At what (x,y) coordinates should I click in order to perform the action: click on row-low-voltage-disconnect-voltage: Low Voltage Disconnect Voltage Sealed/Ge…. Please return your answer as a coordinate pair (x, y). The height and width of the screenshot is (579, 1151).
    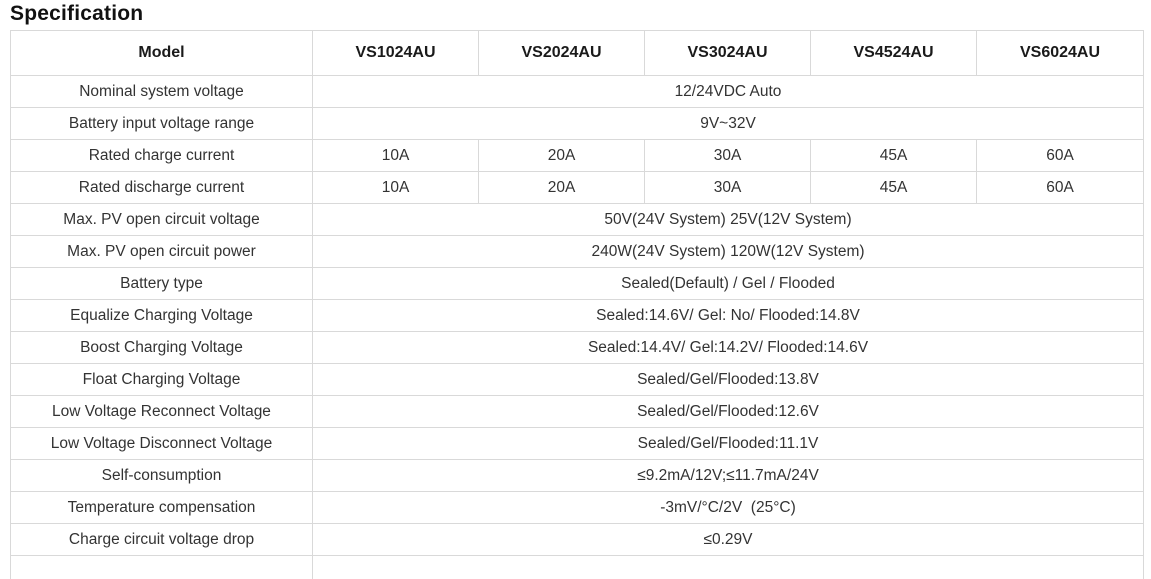
    Looking at the image, I should click on (577, 443).